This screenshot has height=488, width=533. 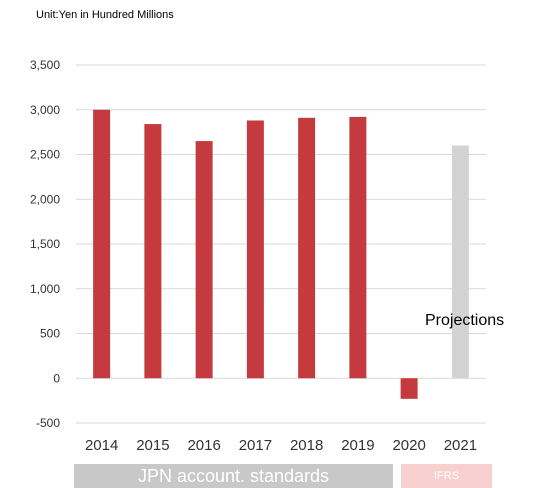 What do you see at coordinates (56, 378) in the screenshot?
I see `y-tick-label: 0` at bounding box center [56, 378].